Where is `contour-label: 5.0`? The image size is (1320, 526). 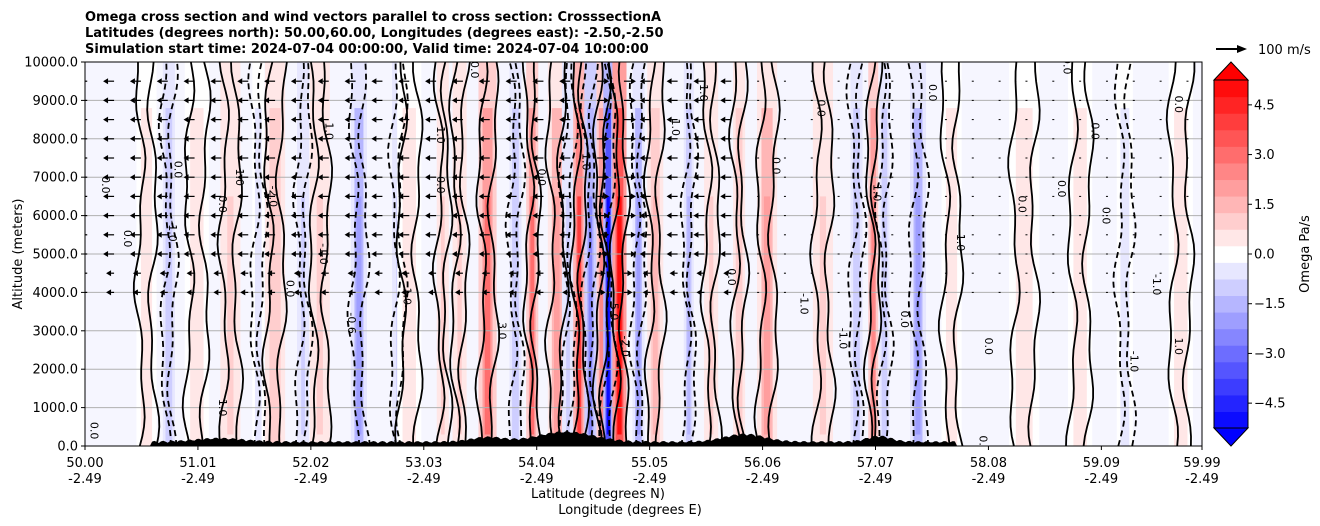 contour-label: 5.0 is located at coordinates (614, 312).